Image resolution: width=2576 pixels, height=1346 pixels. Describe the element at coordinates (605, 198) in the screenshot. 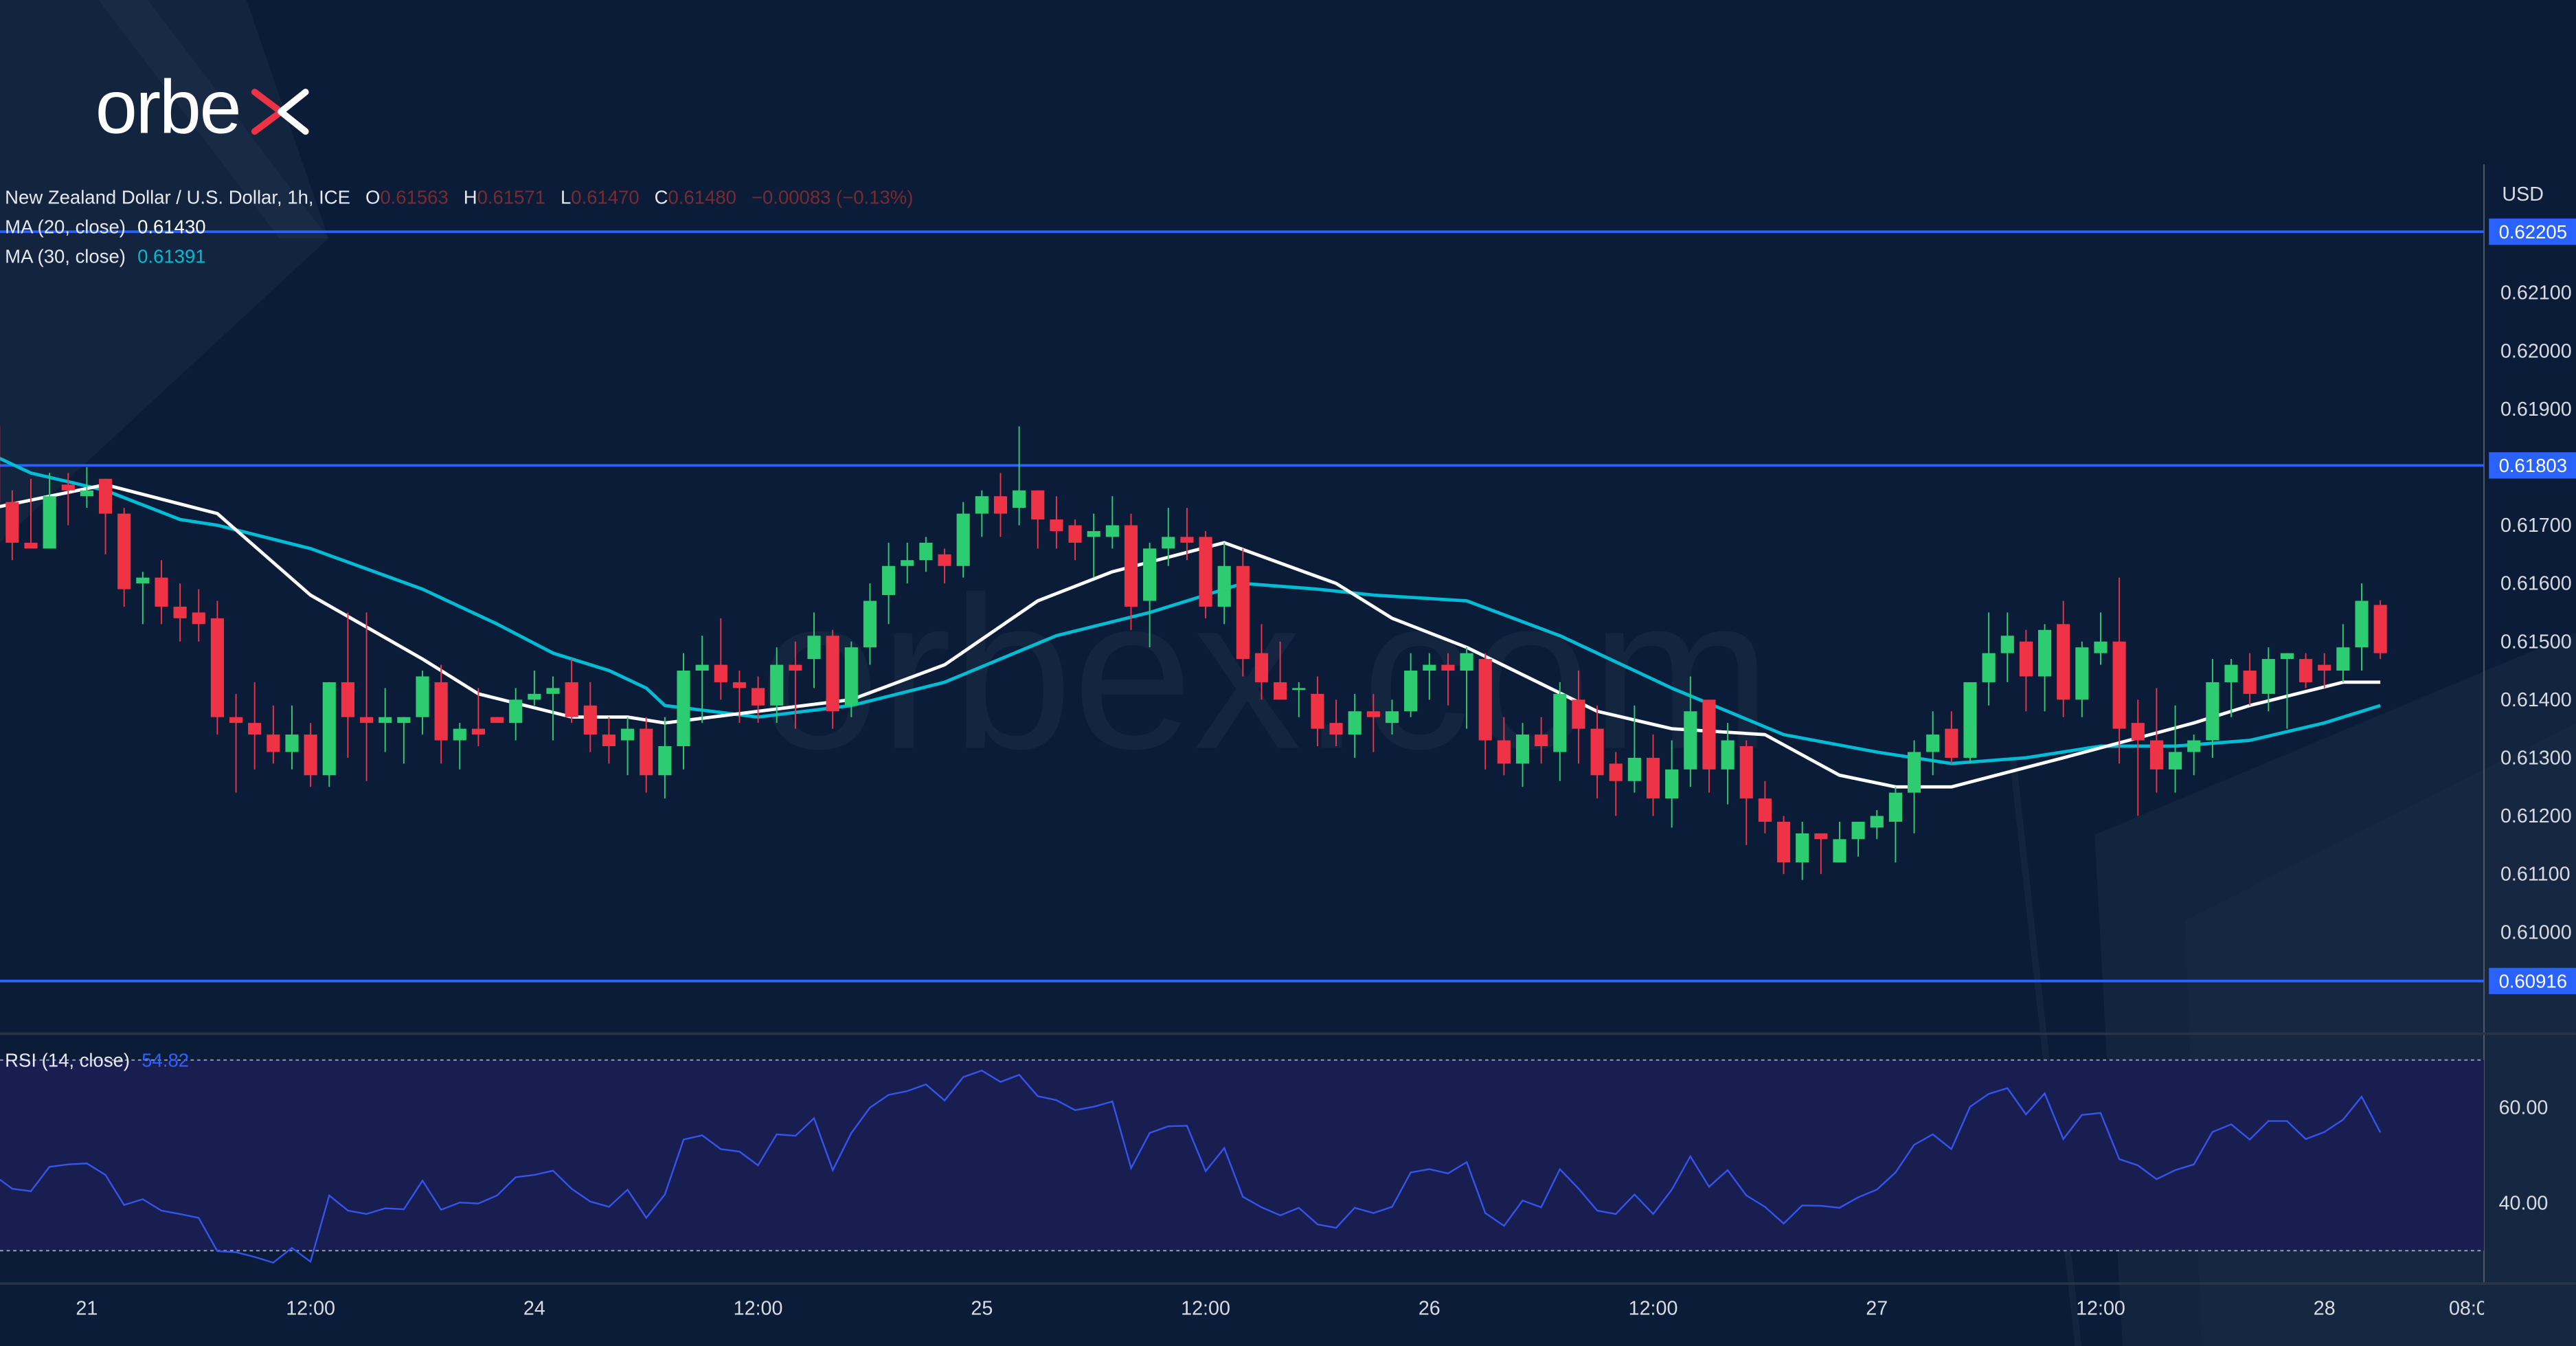

I see `low-value: 0.61470` at that location.